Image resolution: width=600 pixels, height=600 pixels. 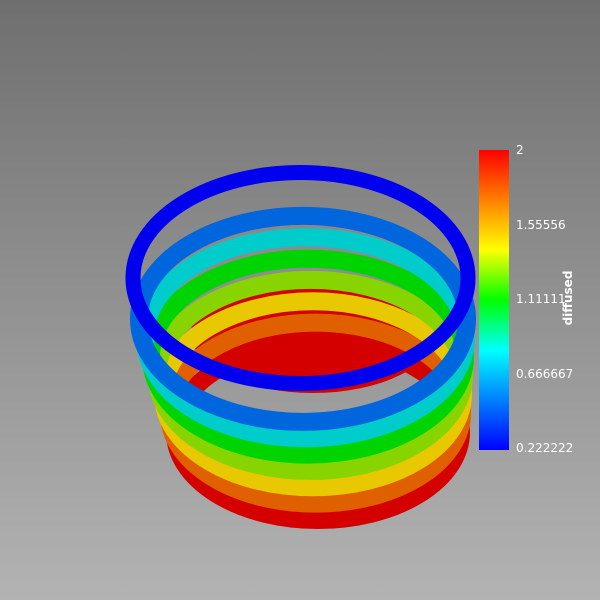 I want to click on colorbar-tick-max: 2, so click(x=520, y=150).